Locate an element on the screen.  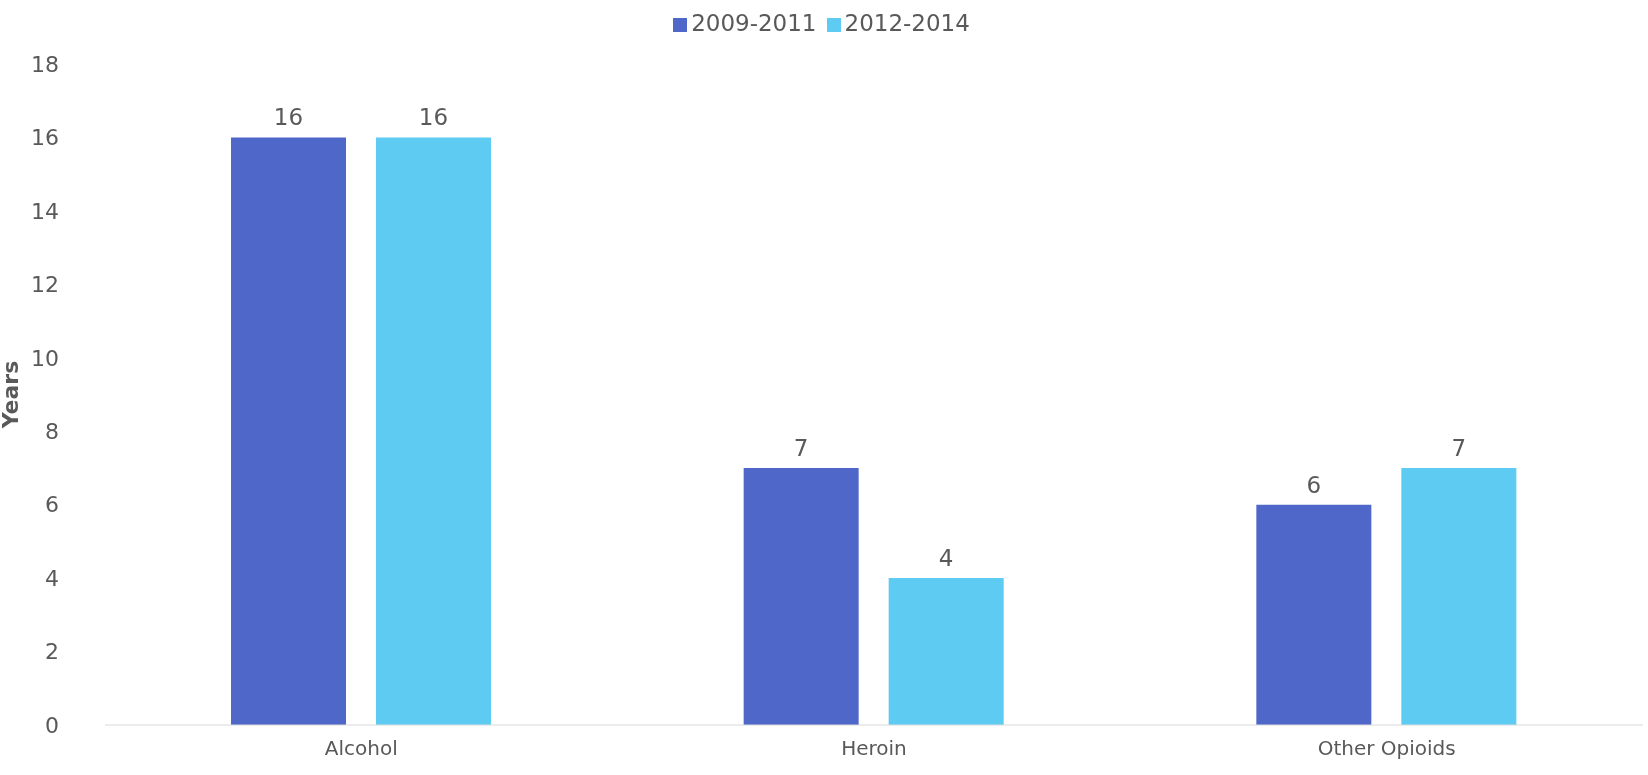
x-tick-label: Alcohol is located at coordinates (361, 748).